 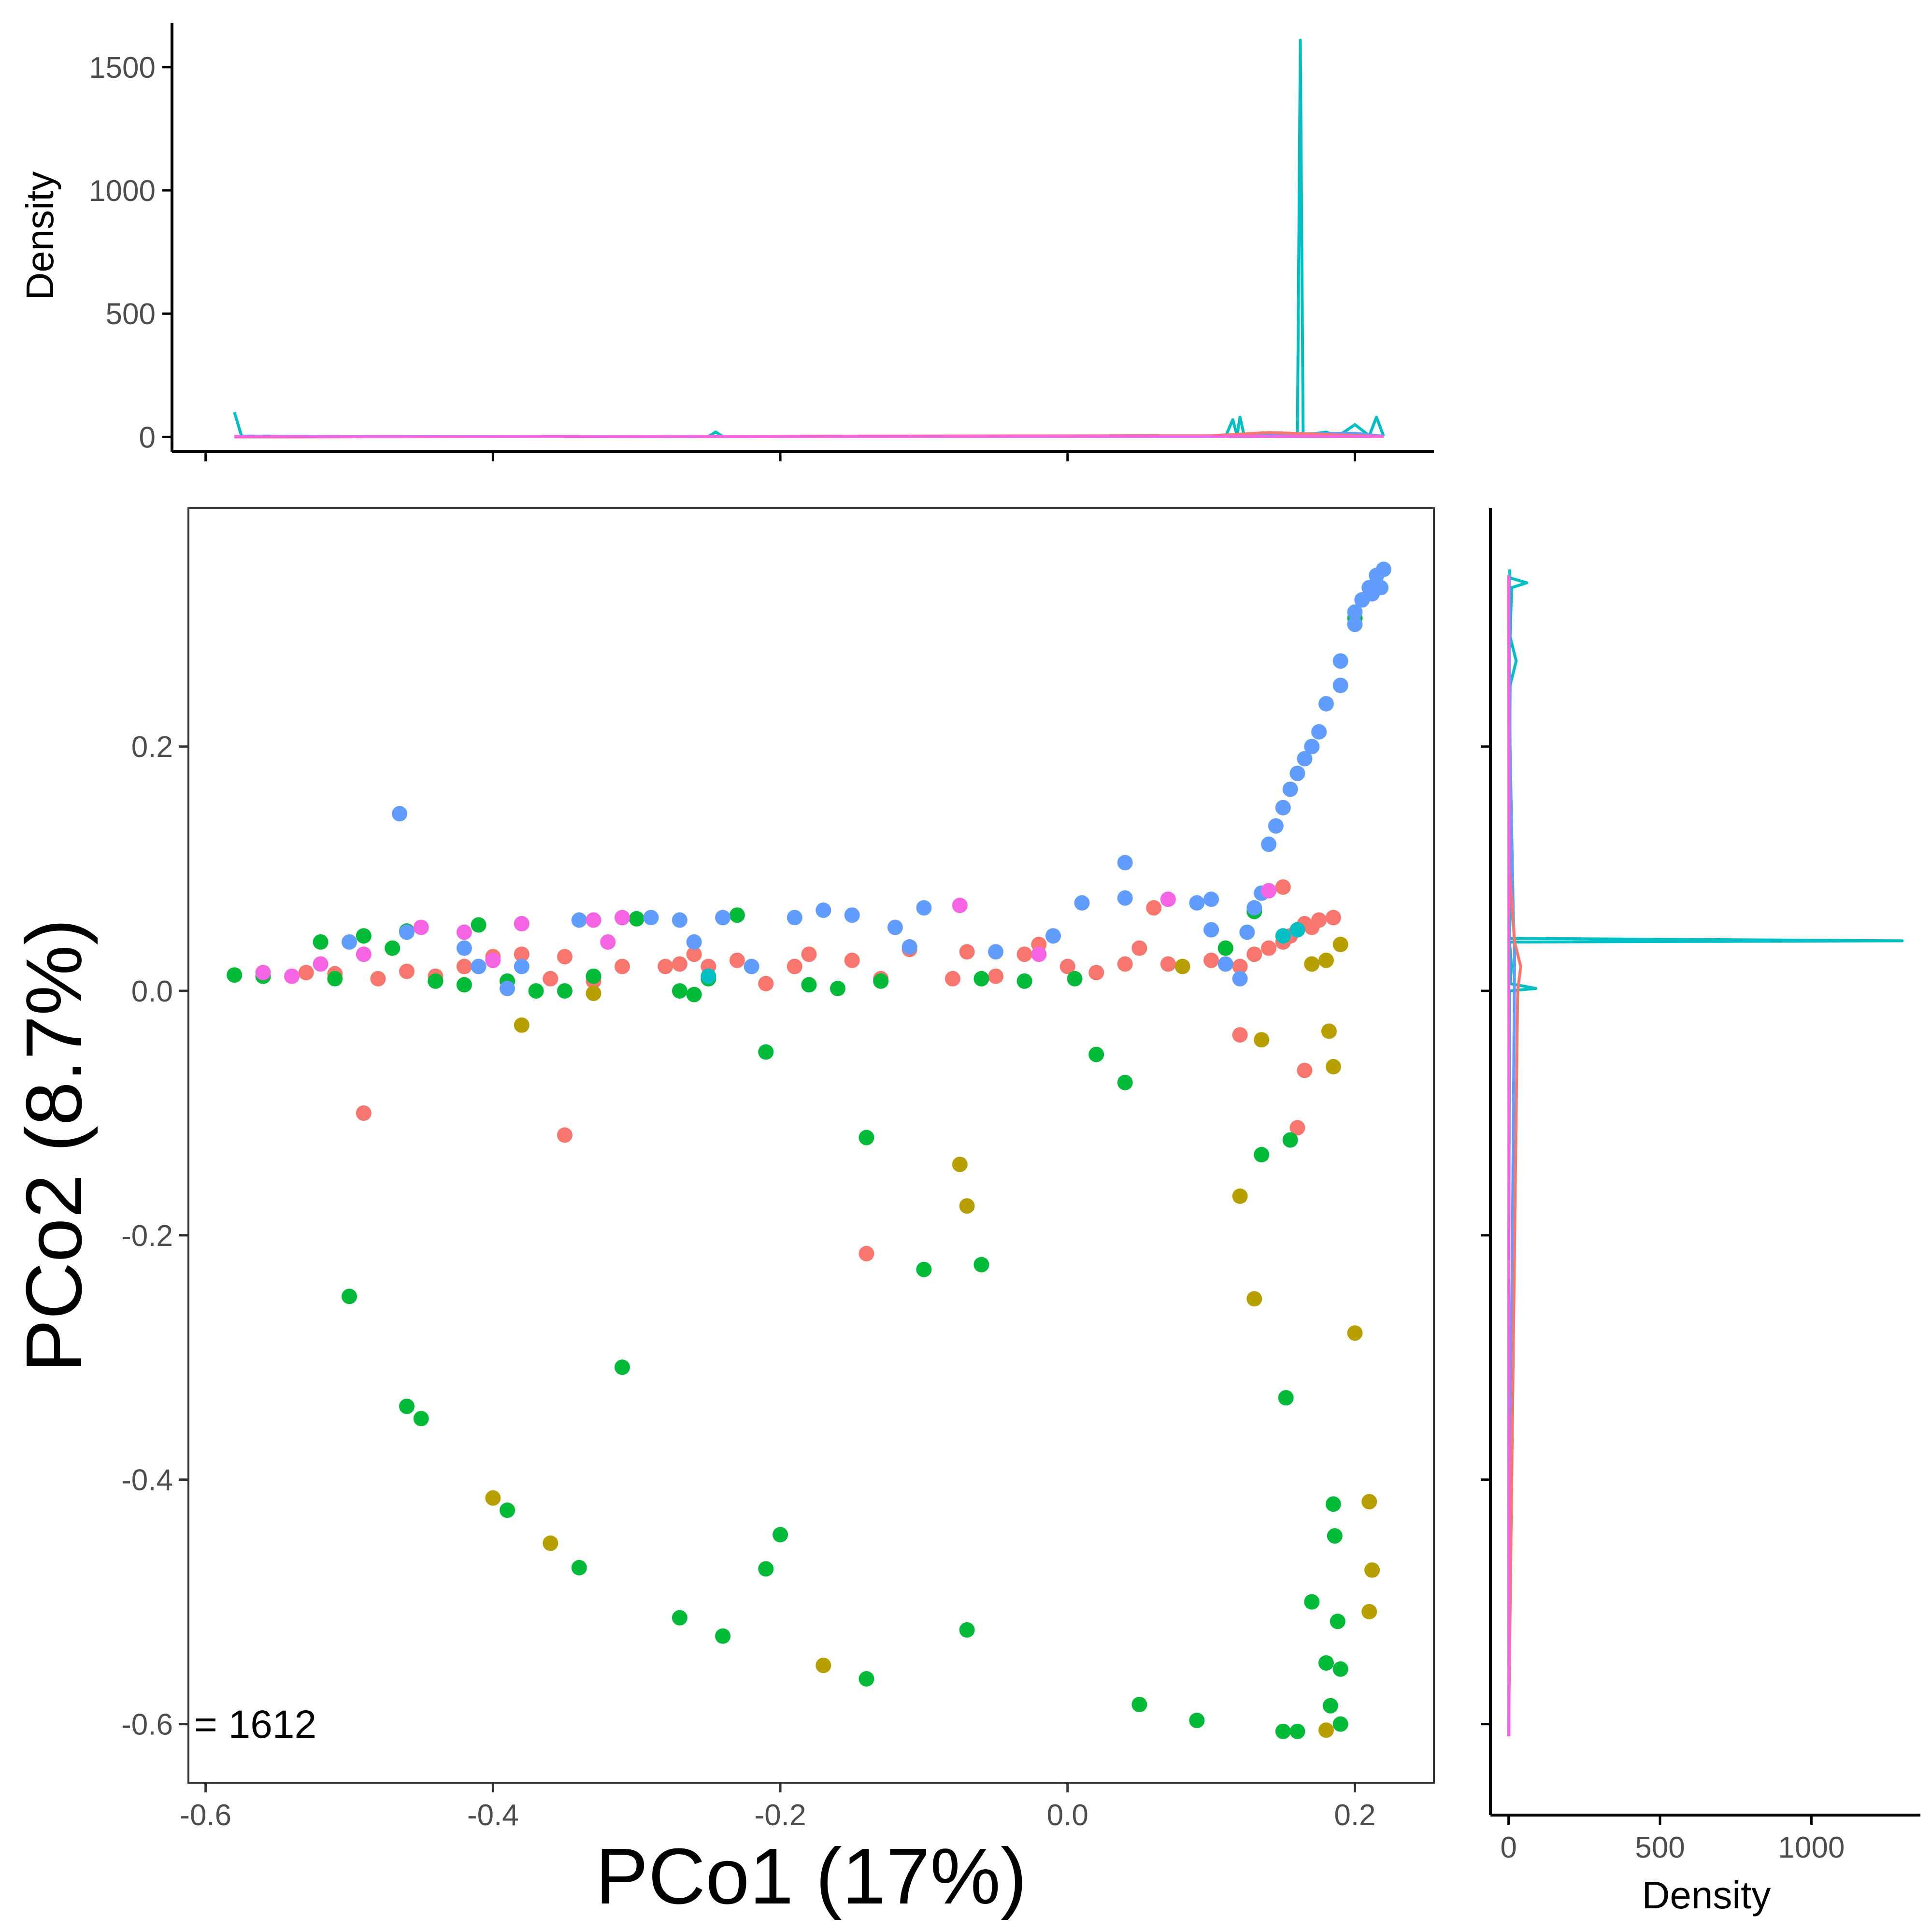 What do you see at coordinates (152, 747) in the screenshot?
I see `y-tick-label: 0.2` at bounding box center [152, 747].